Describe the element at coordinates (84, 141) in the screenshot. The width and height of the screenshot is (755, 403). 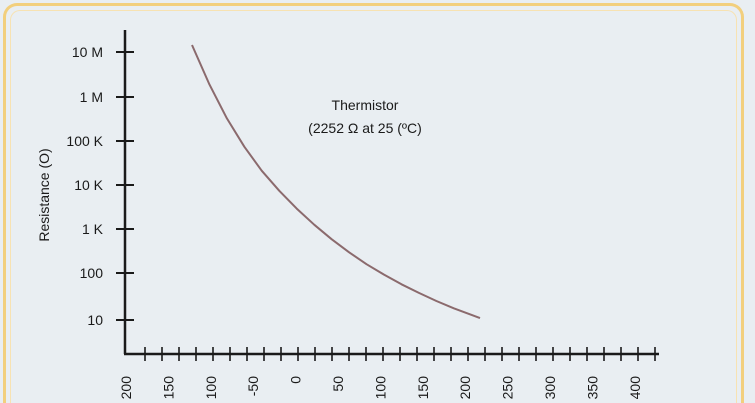
I see `y-tick-label: 100 K` at that location.